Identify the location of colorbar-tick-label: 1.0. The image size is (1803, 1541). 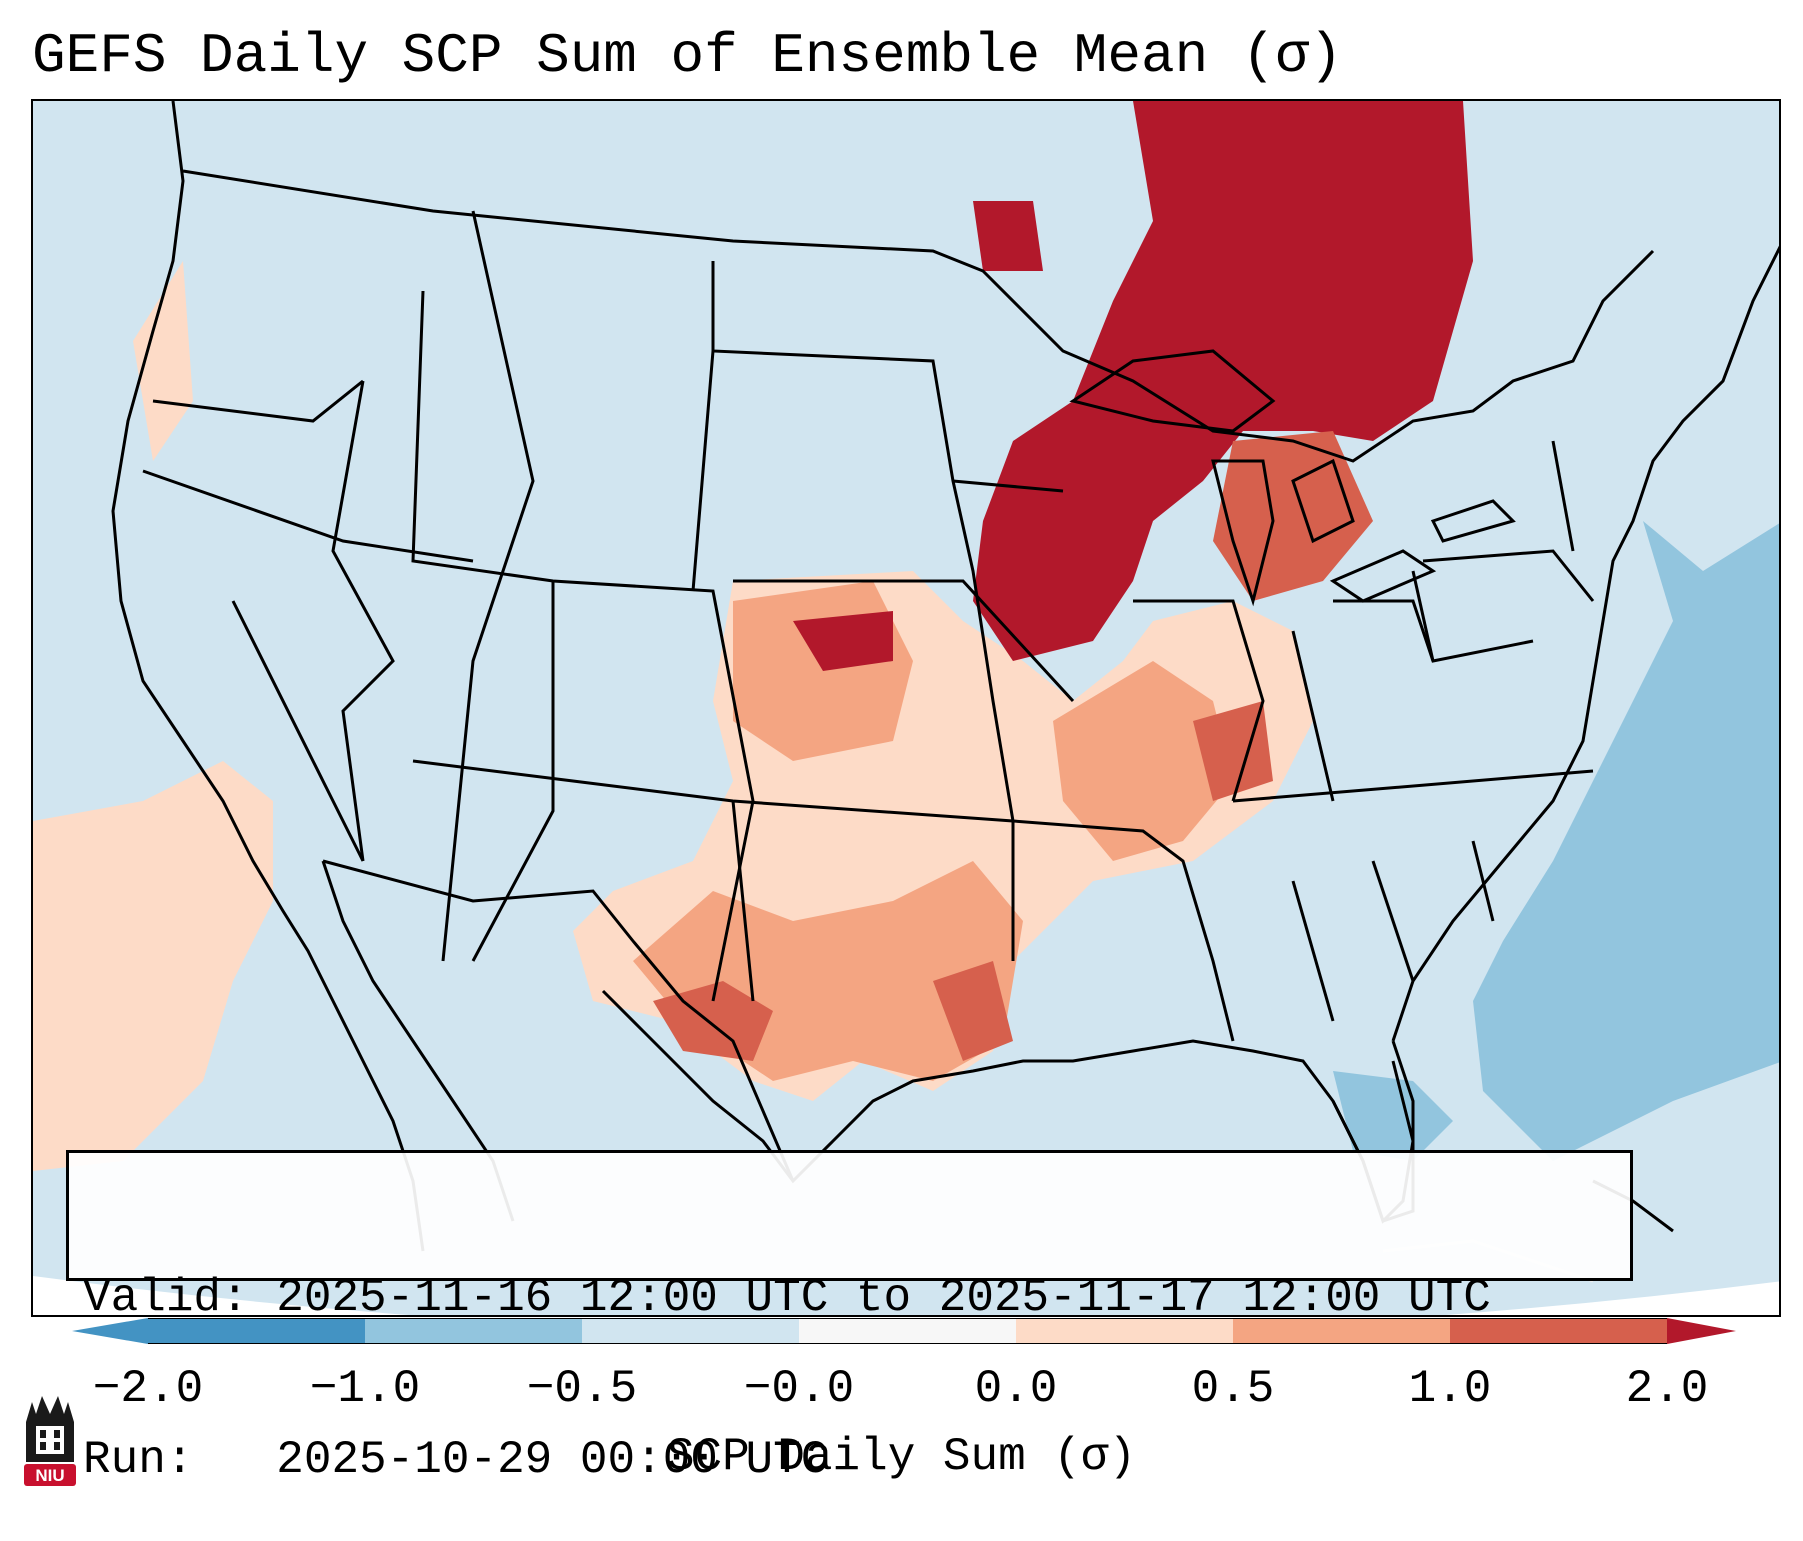
(1450, 1389).